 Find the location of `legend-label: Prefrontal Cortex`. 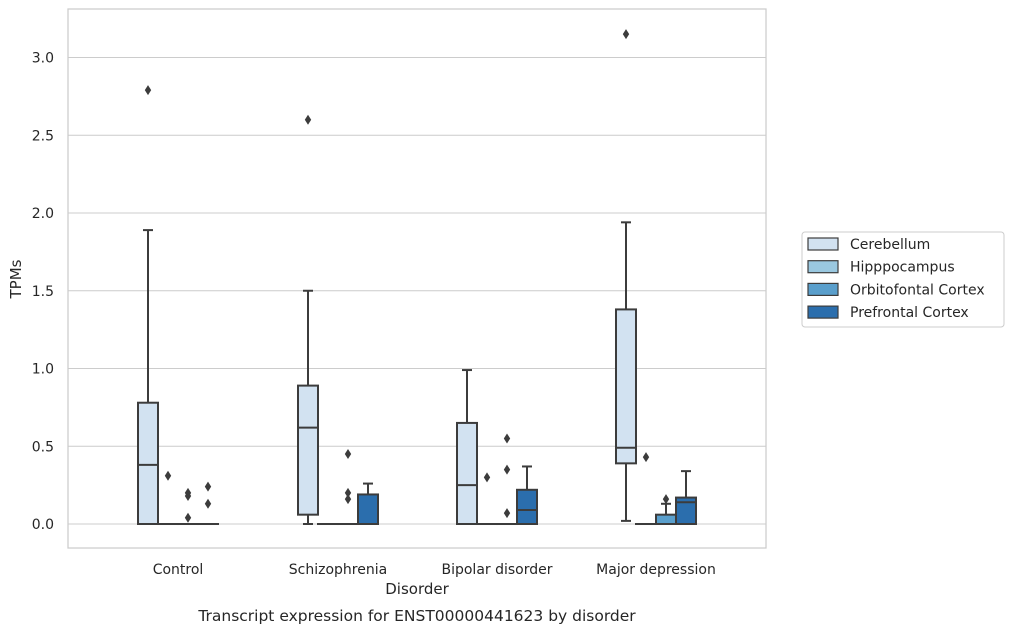

legend-label: Prefrontal Cortex is located at coordinates (909, 313).